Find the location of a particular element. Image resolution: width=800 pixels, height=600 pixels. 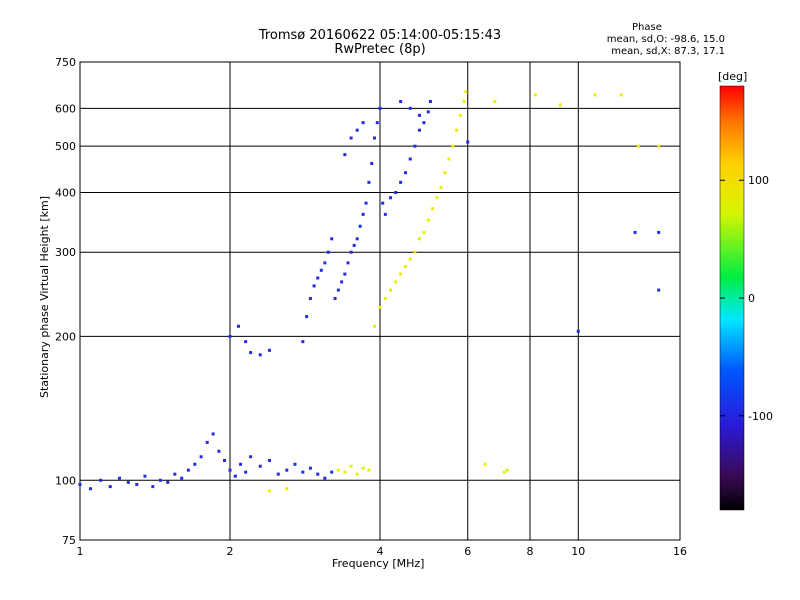

y-tick-label: 600 is located at coordinates (65, 108).